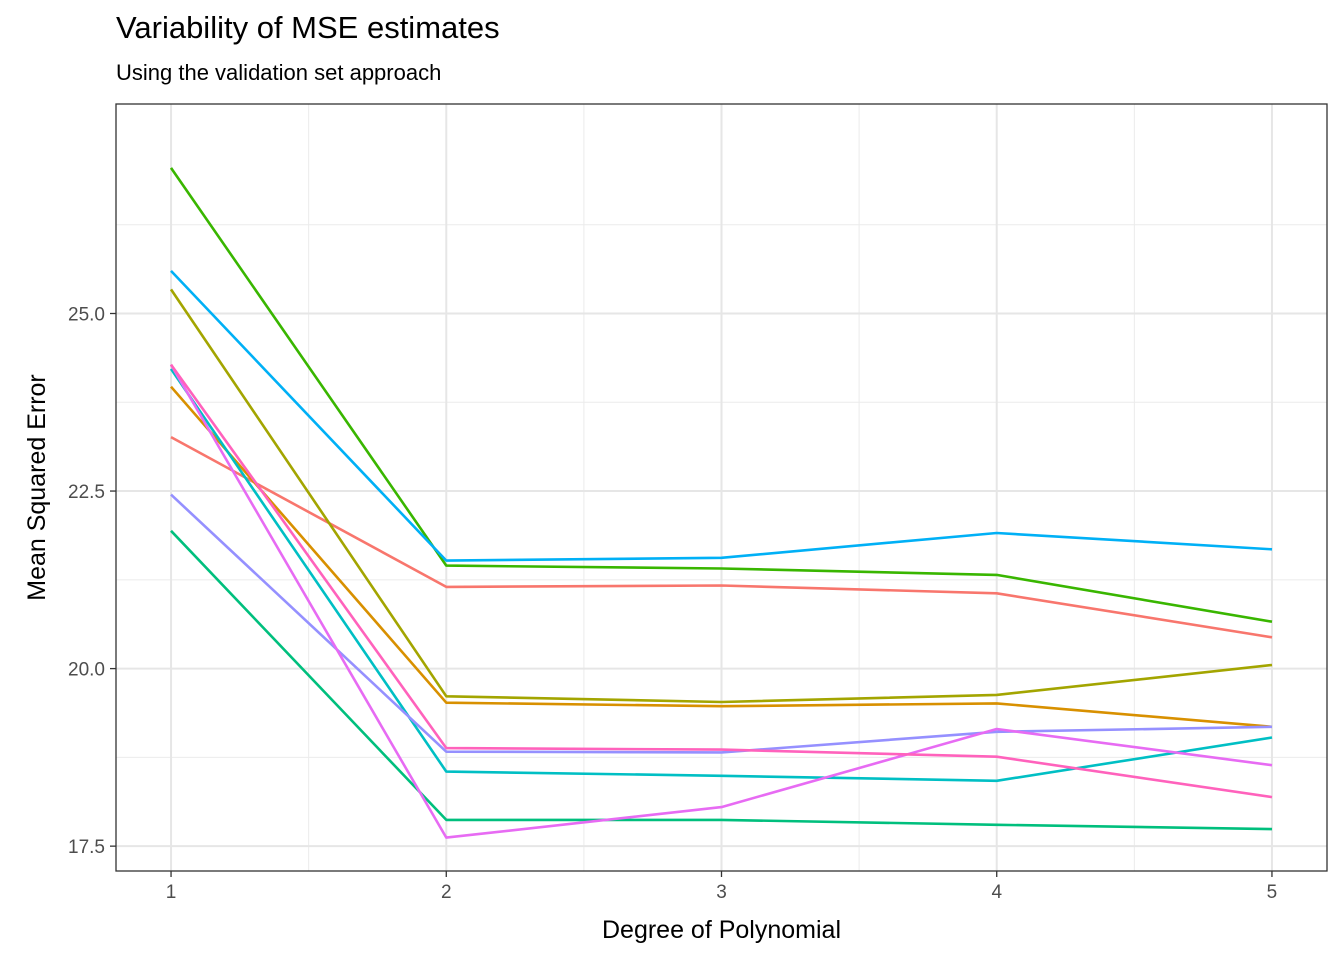 Image resolution: width=1344 pixels, height=960 pixels. Describe the element at coordinates (86, 492) in the screenshot. I see `y-tick-label: 22.5` at that location.